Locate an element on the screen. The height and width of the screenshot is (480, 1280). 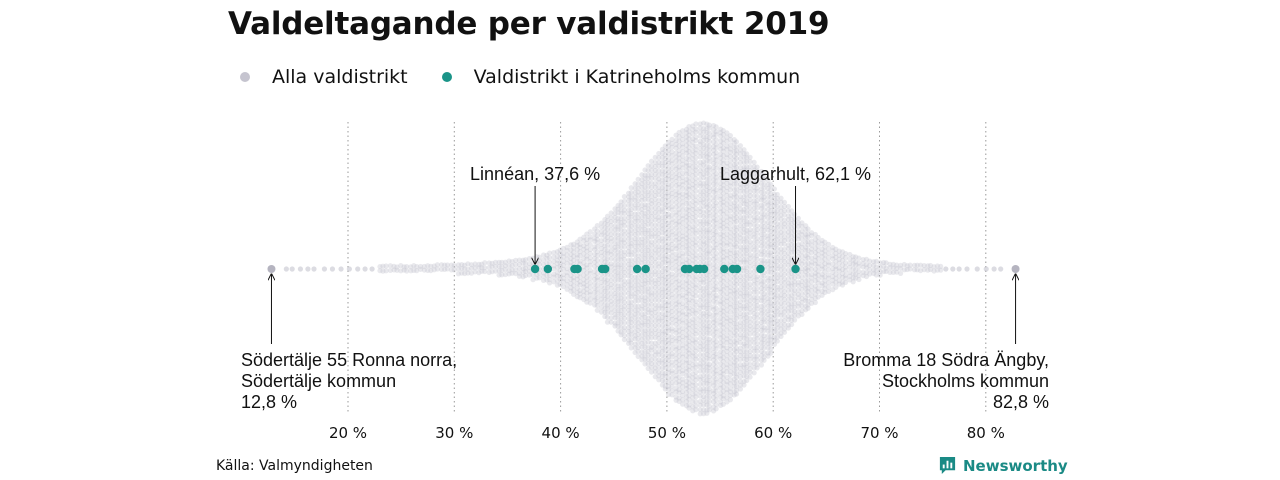
katrineholm-district-point is located at coordinates (605, 269).